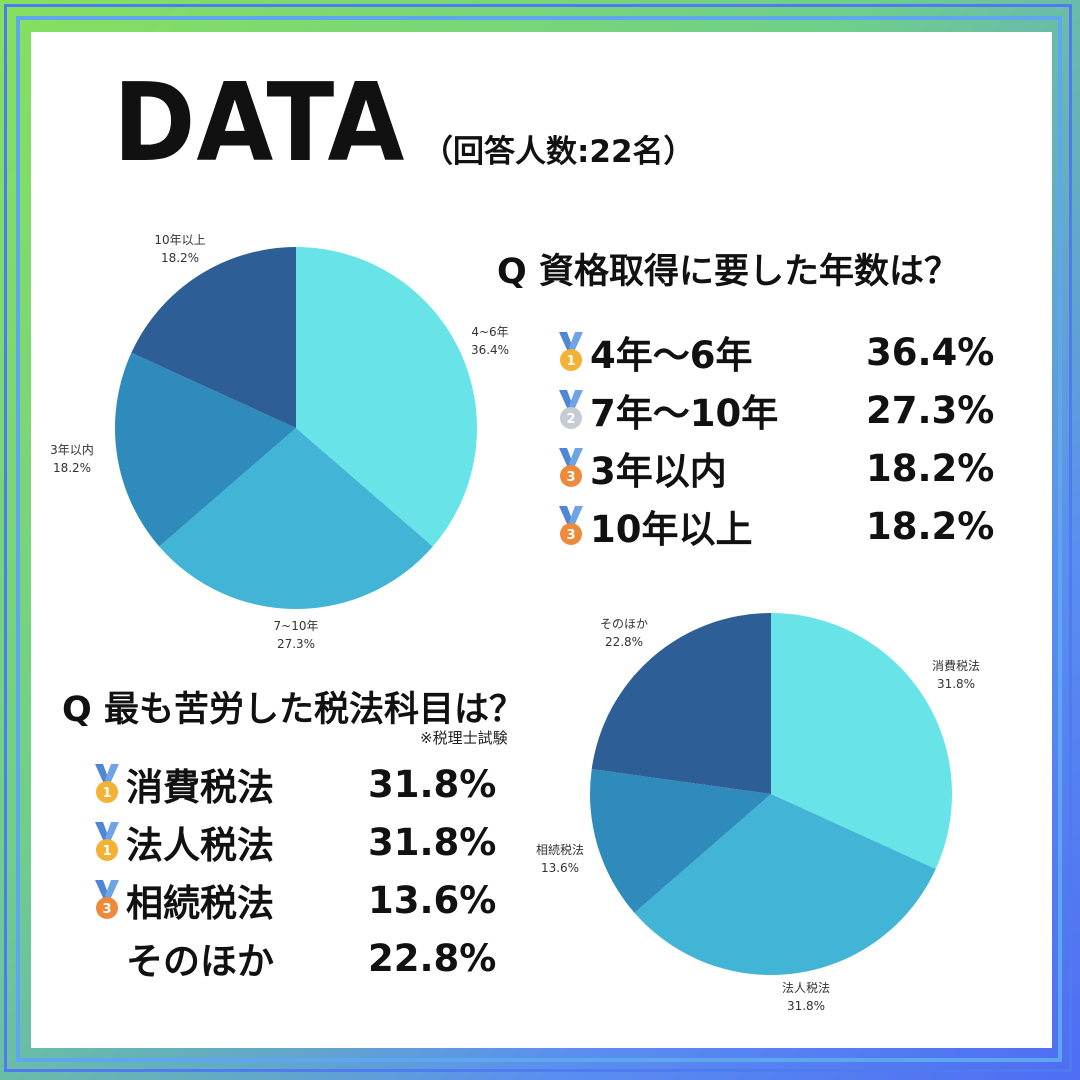  Describe the element at coordinates (791, 410) in the screenshot. I see `ranking-row: 2 7年〜10年 27.3%` at that location.